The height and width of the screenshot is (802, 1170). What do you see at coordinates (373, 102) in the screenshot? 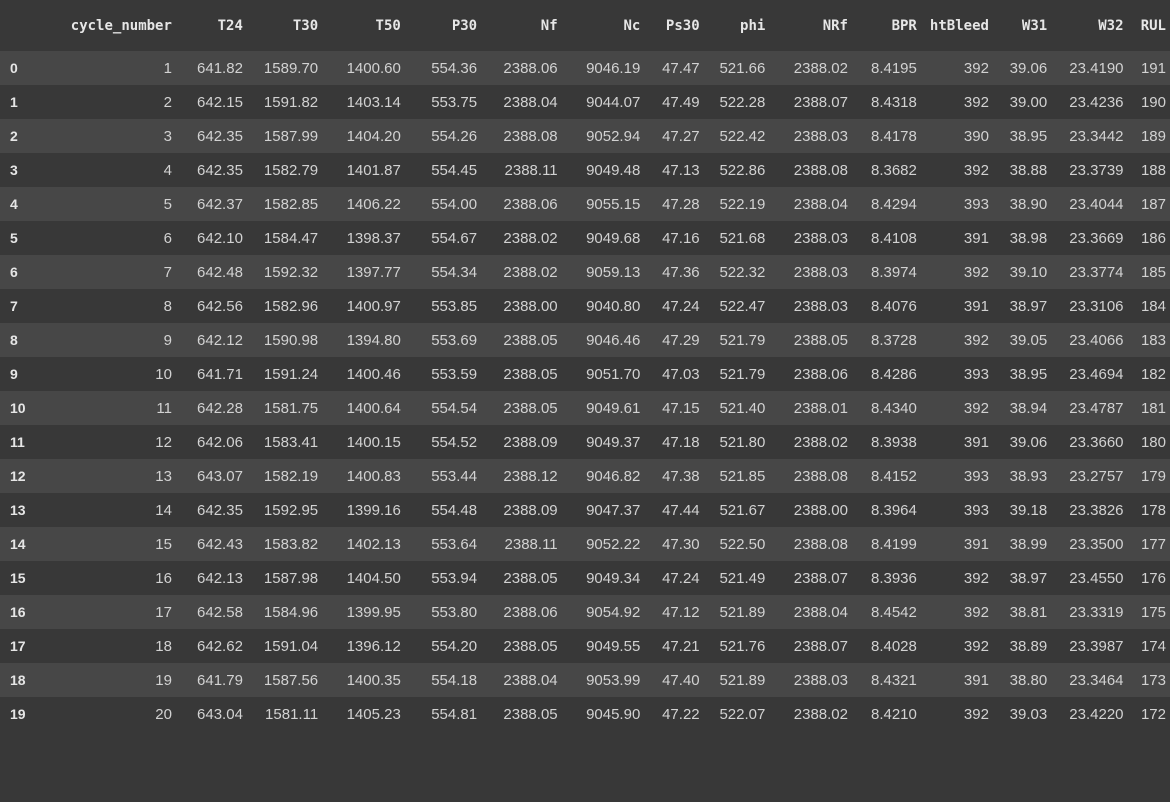
I see `table-cell: 1403.14` at bounding box center [373, 102].